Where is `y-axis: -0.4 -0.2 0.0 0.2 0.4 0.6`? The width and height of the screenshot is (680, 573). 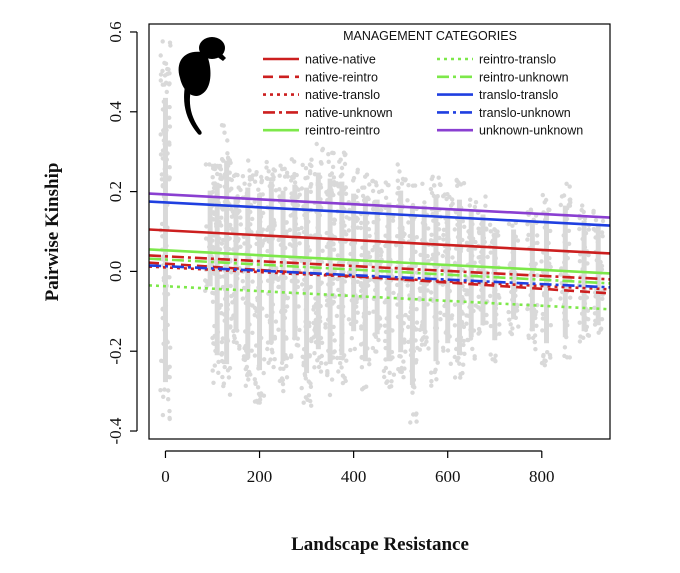
y-axis: -0.4 -0.2 0.0 0.2 0.4 0.6 is located at coordinates (122, 232).